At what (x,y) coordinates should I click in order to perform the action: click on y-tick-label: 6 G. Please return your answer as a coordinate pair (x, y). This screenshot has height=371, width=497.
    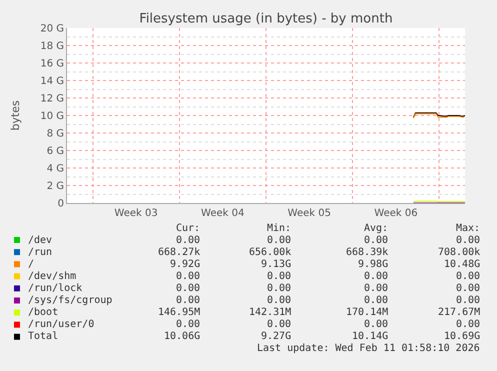
    Looking at the image, I should click on (55, 151).